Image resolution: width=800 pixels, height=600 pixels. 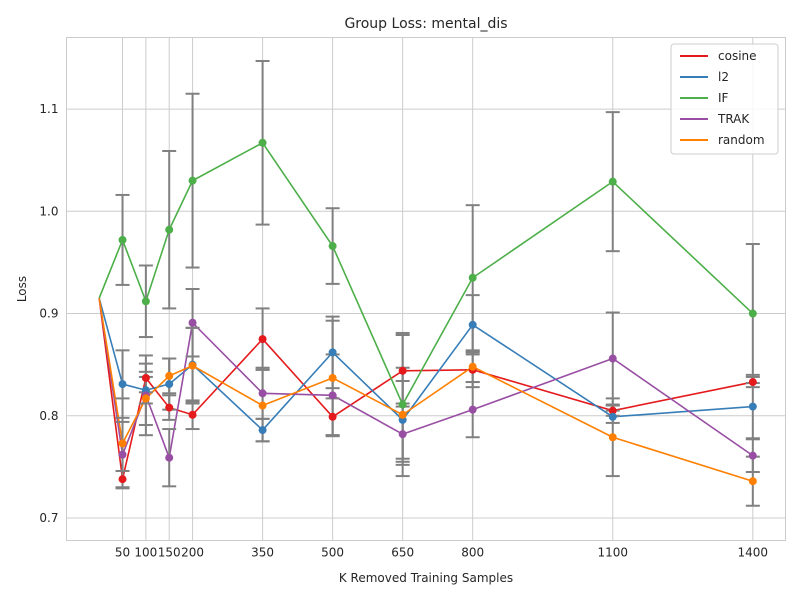 What do you see at coordinates (48, 518) in the screenshot?
I see `y-tick-label: 0.7` at bounding box center [48, 518].